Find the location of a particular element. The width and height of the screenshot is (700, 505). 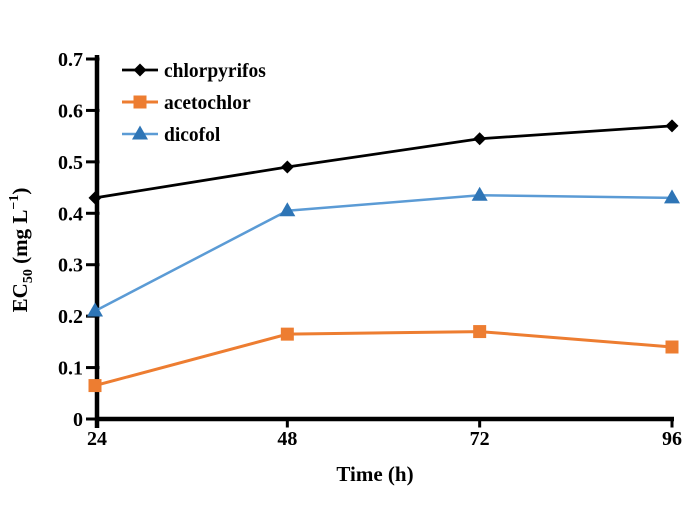

y-title-mid: (mg L is located at coordinates (20, 240).